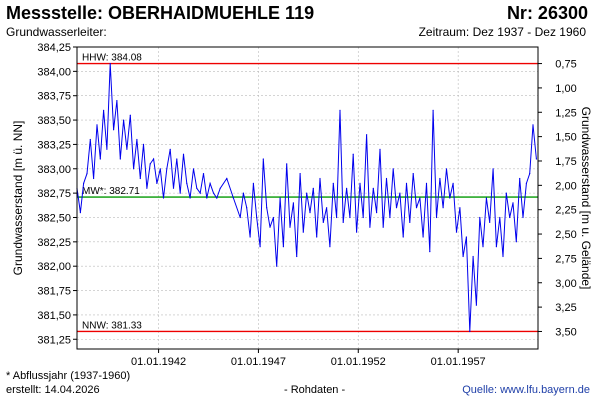 The width and height of the screenshot is (600, 400). What do you see at coordinates (158, 362) in the screenshot?
I see `x-tick-label: 01.01.1942` at bounding box center [158, 362].